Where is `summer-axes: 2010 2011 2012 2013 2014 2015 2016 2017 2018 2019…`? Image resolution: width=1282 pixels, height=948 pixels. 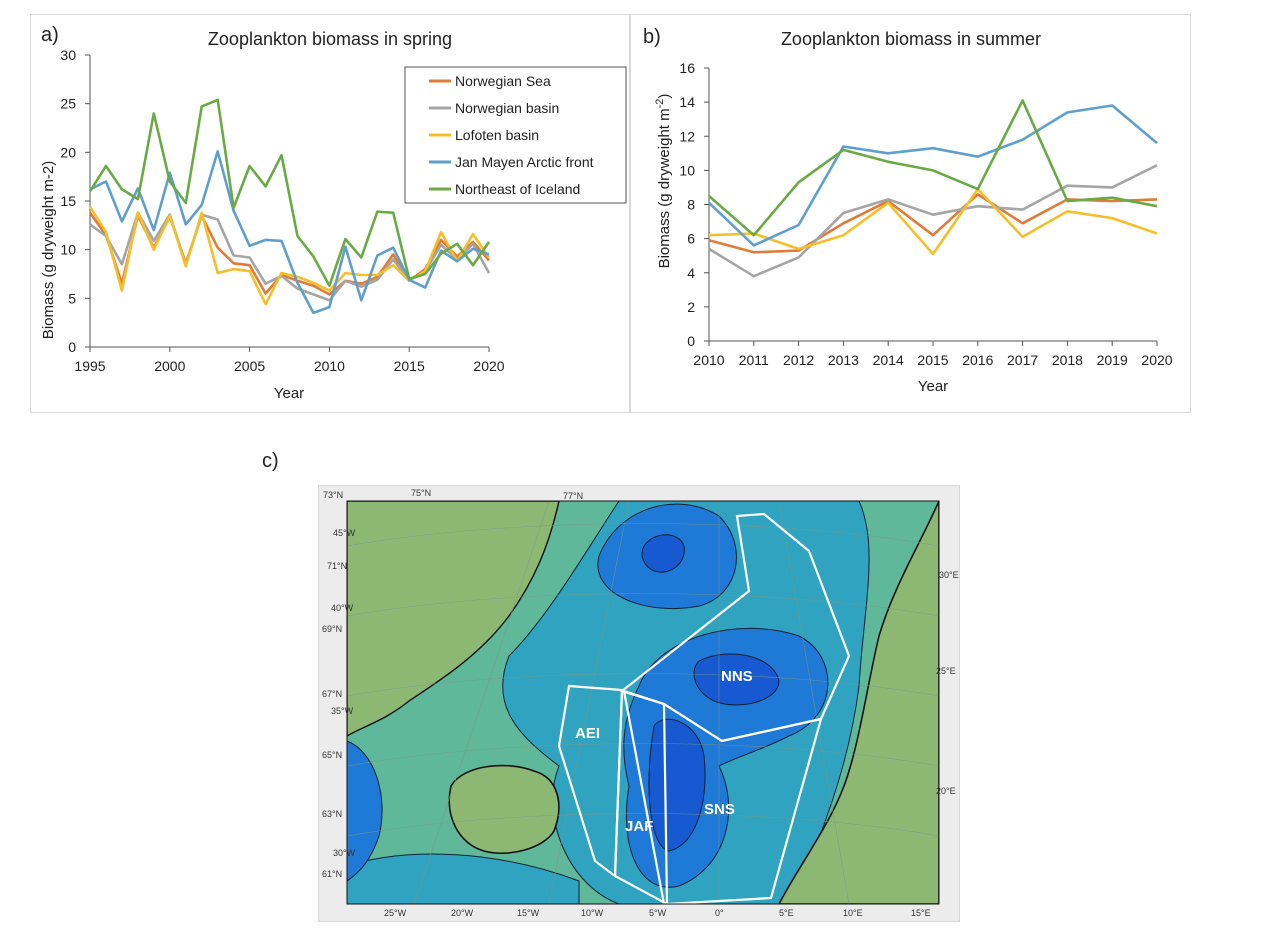
summer-axes: 2010 2011 2012 2013 2014 2015 2016 2017 2018 2019… is located at coordinates (925, 214).